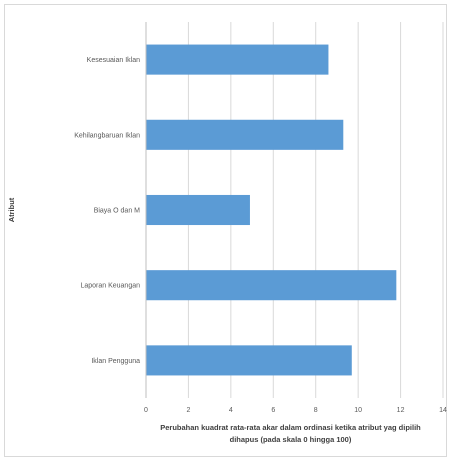 The width and height of the screenshot is (451, 461). What do you see at coordinates (11, 209) in the screenshot?
I see `y-axis-title: Atribut` at bounding box center [11, 209].